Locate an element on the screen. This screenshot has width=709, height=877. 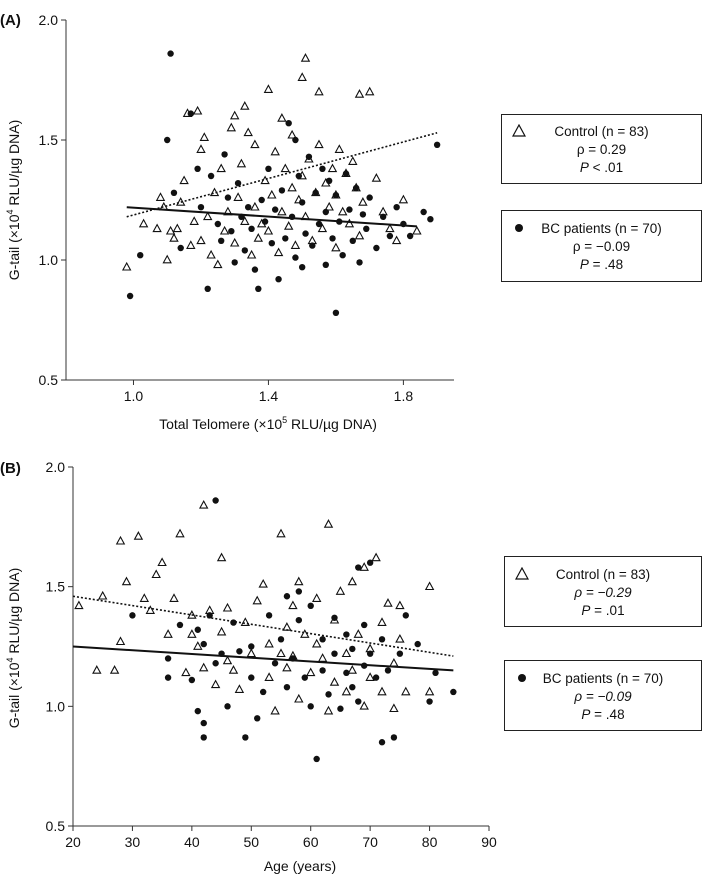
legend-bc-b: BC patients (n = 70) ρ = −0.09 P = .48 is located at coordinates (603, 695).